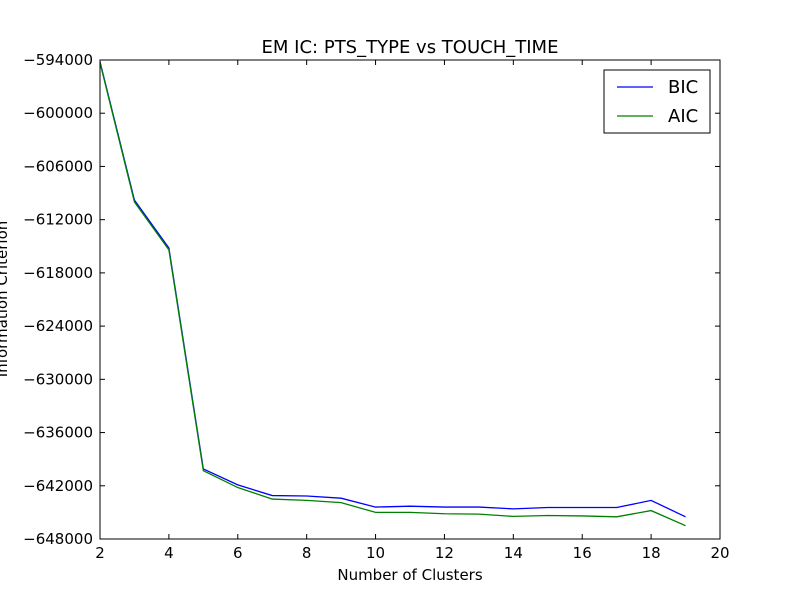  What do you see at coordinates (58, 220) in the screenshot?
I see `y-tick-label: −612000` at bounding box center [58, 220].